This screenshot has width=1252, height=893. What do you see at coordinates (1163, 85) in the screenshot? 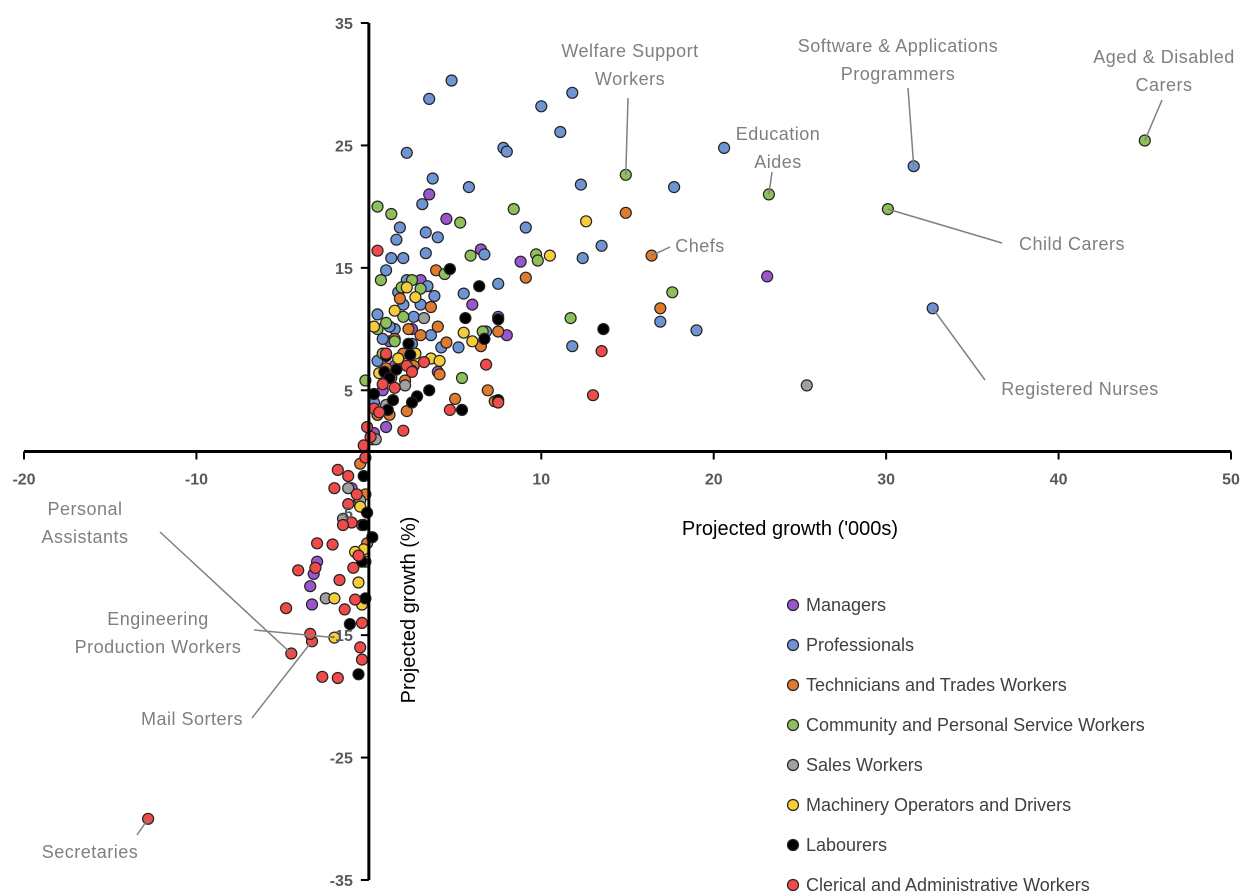
I see `annotation-label: Carers` at bounding box center [1163, 85].